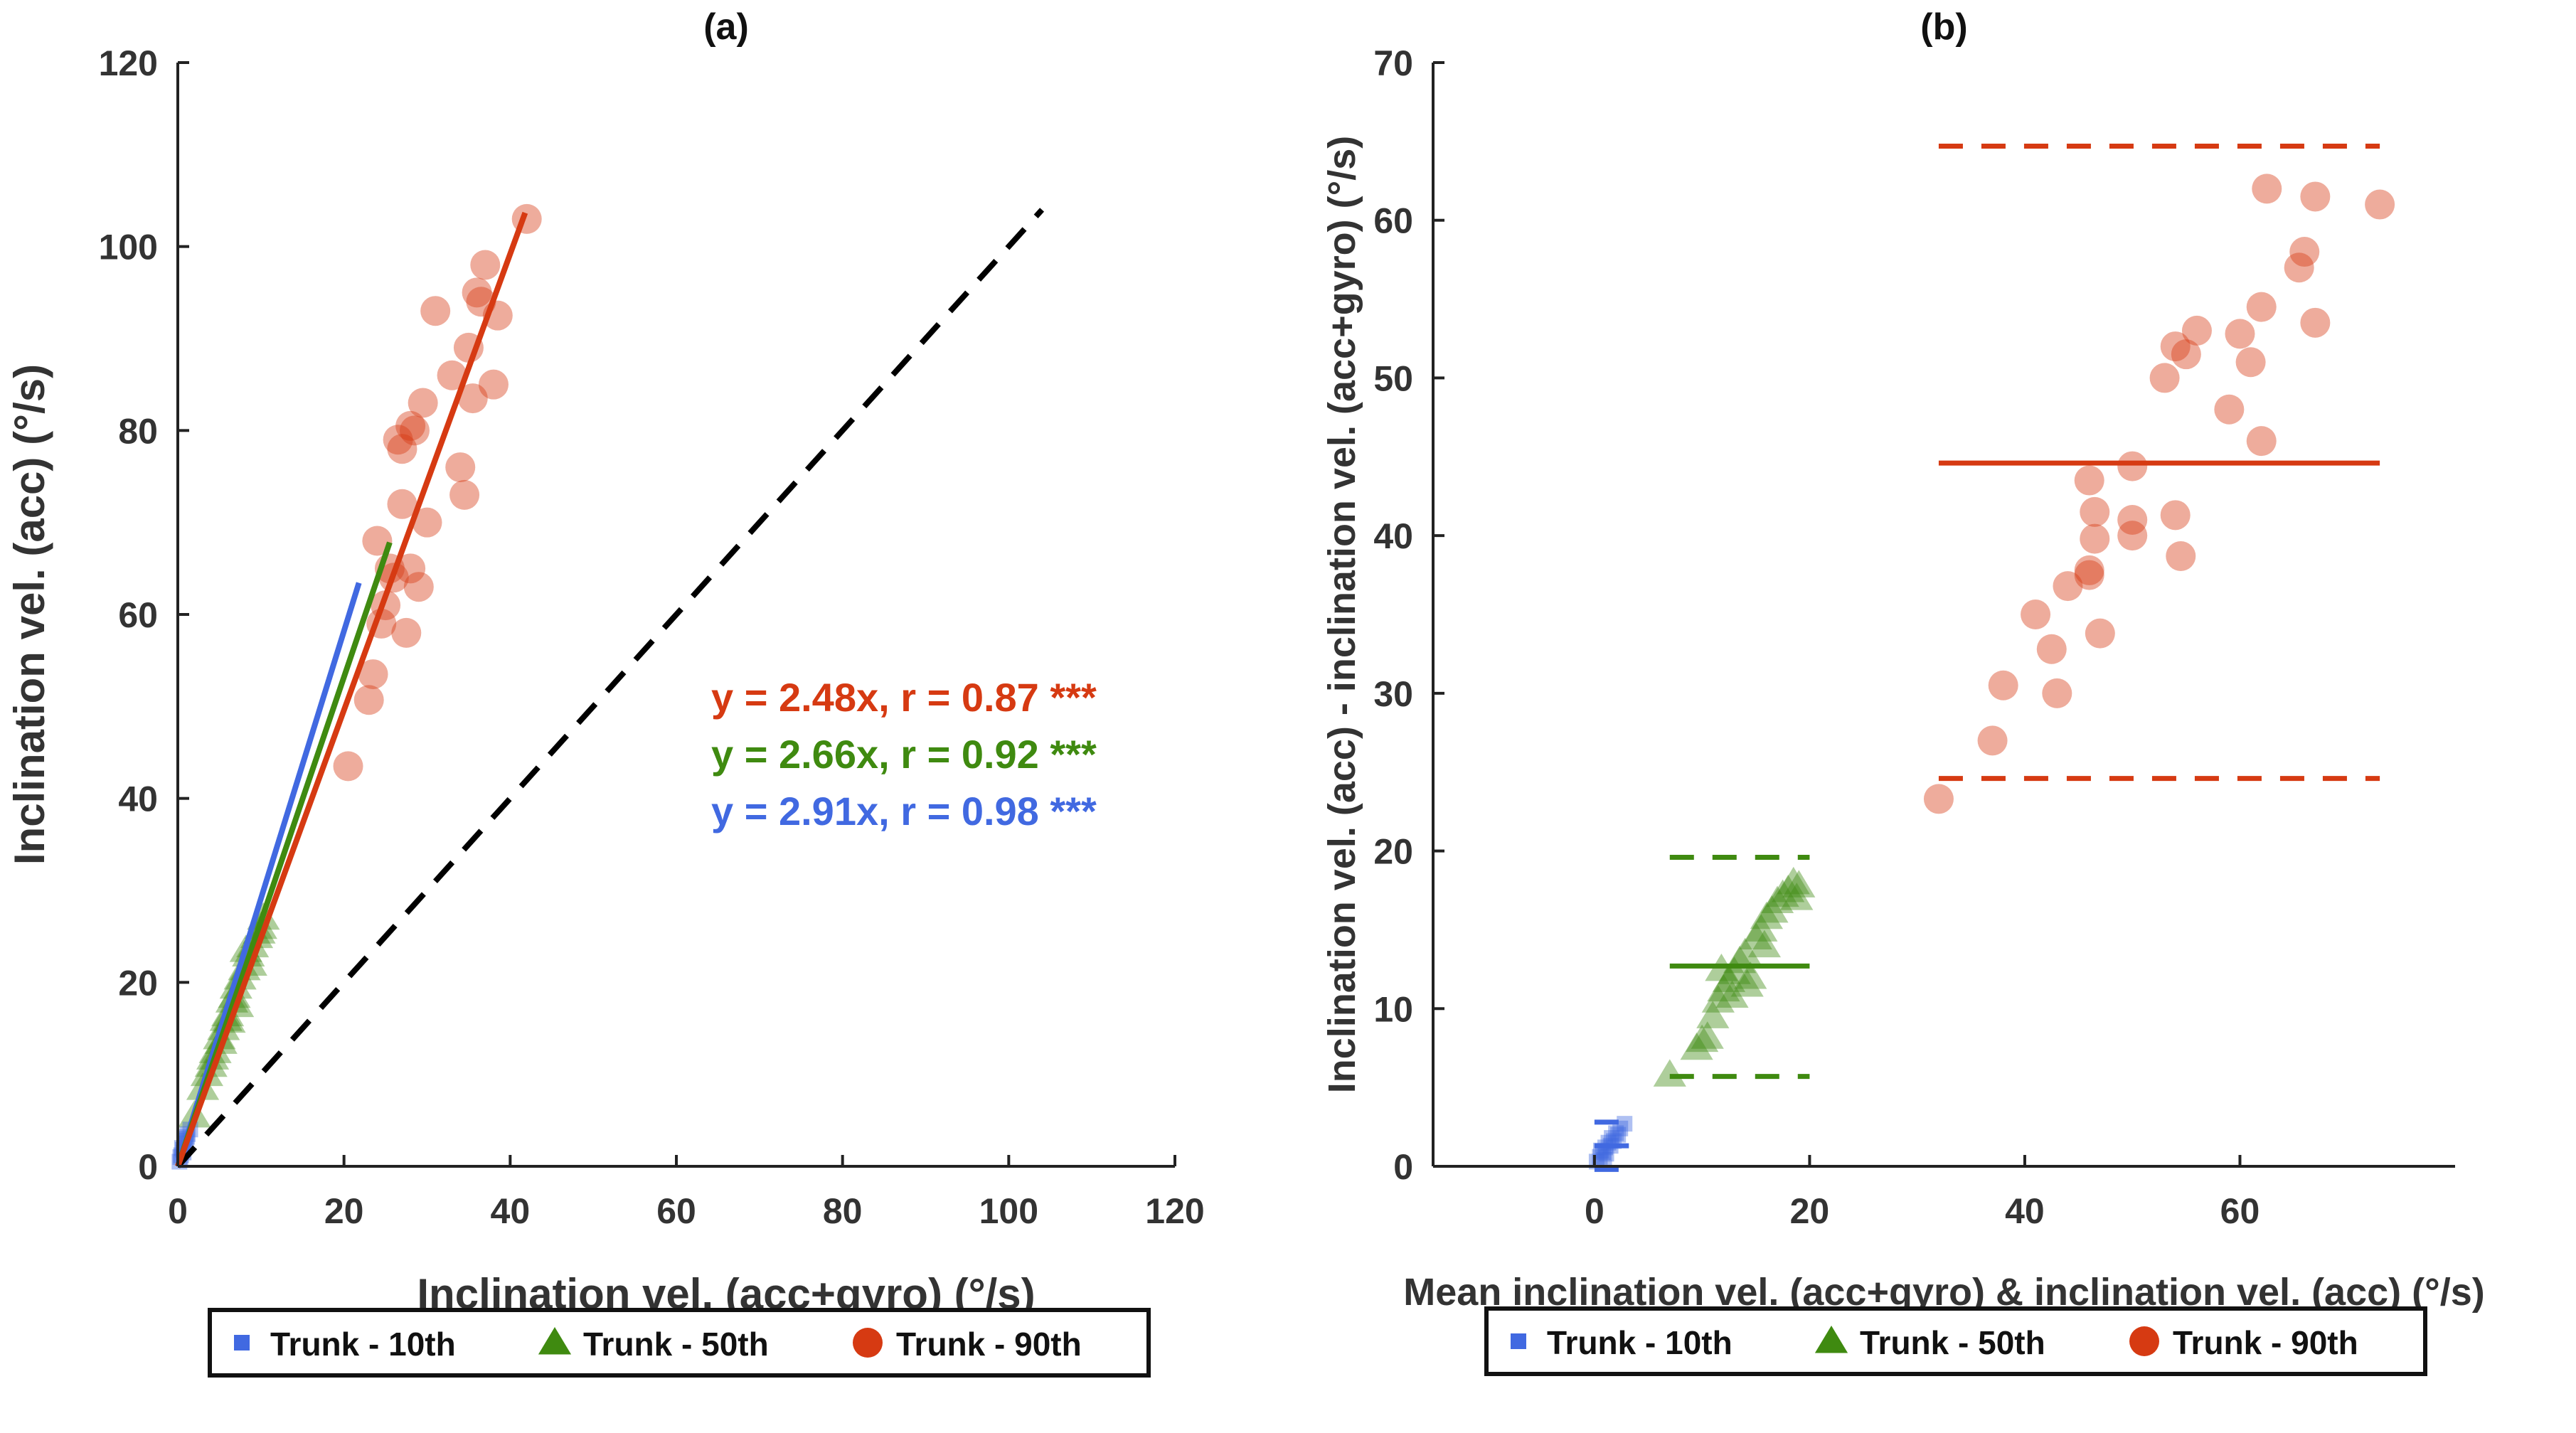 The width and height of the screenshot is (2576, 1433). I want to click on x-tick-label: 60, so click(2240, 1211).